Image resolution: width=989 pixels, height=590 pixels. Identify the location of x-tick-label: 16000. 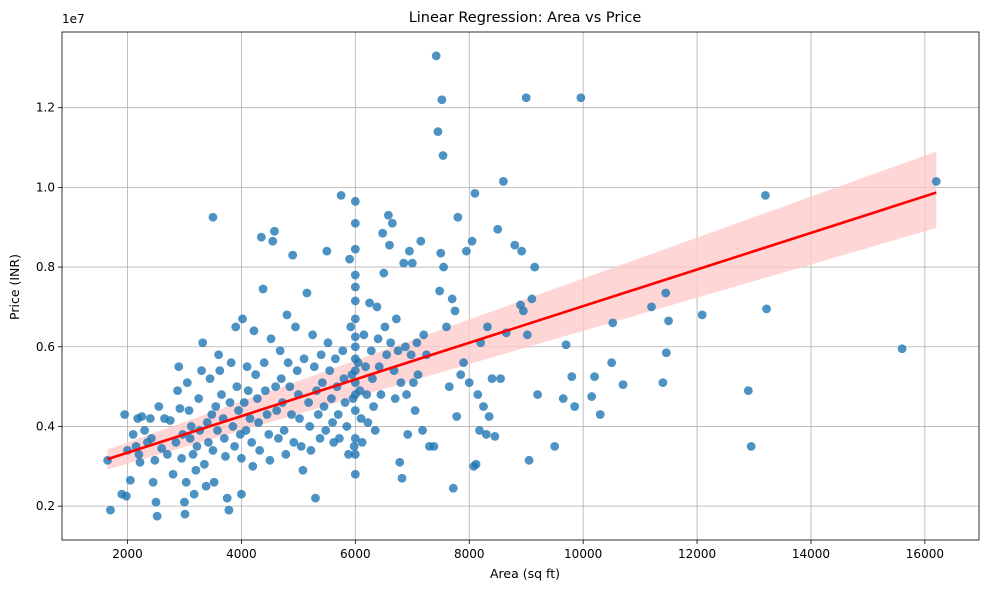
(925, 554).